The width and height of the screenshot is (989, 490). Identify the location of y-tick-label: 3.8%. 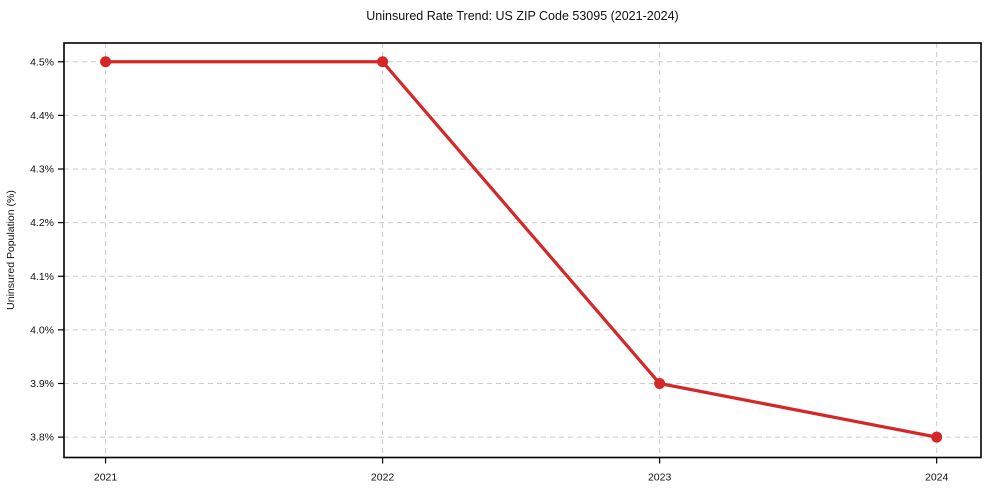
(42, 438).